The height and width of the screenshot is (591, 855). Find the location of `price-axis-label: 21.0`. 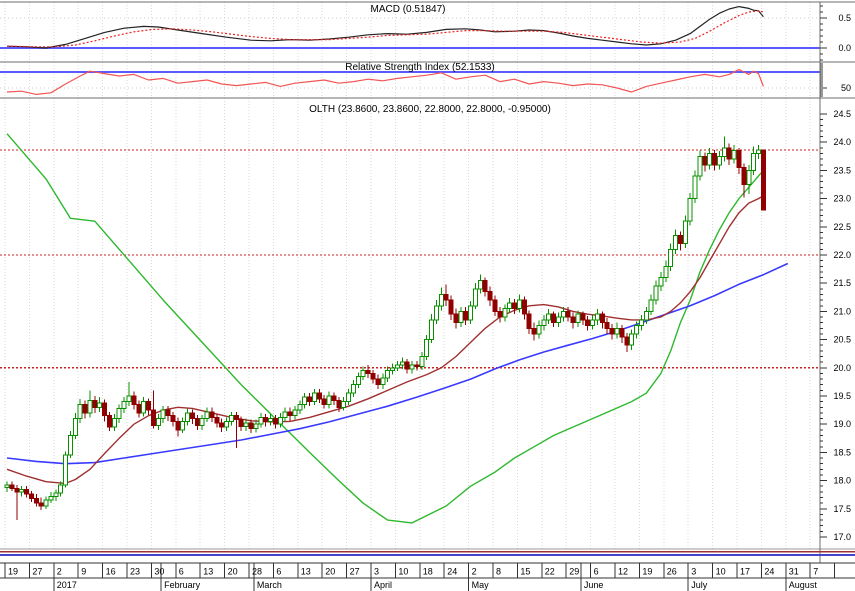

price-axis-label: 21.0 is located at coordinates (842, 311).